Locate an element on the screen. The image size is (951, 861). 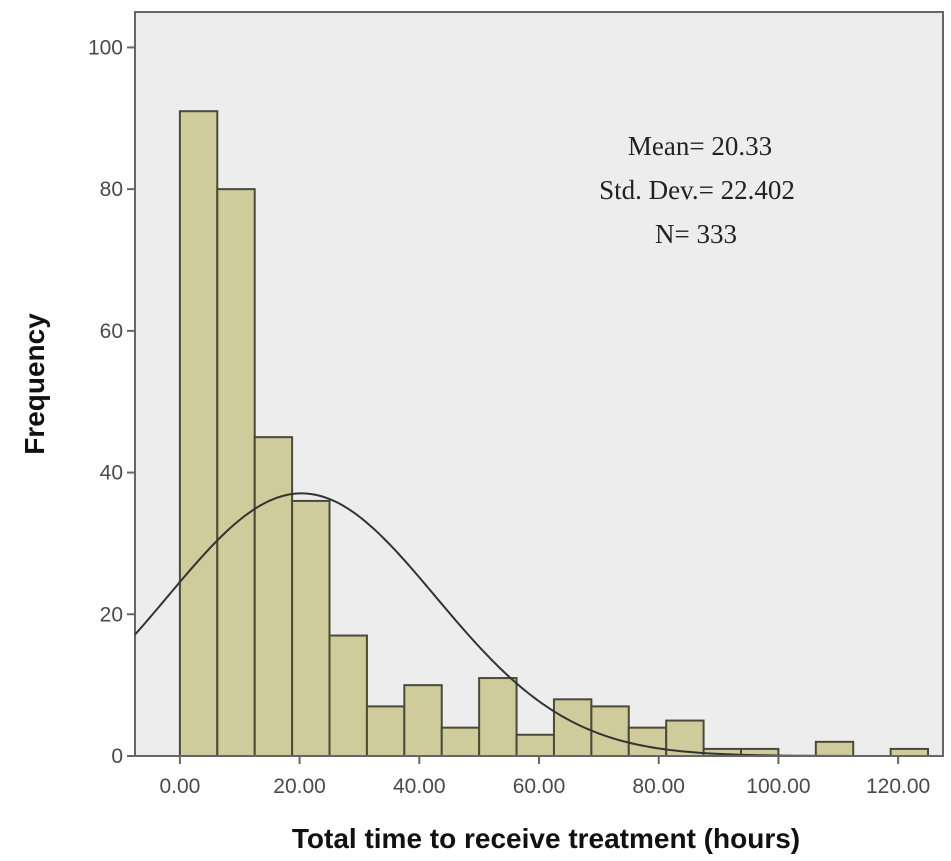
stats-n: N= 333 is located at coordinates (696, 234).